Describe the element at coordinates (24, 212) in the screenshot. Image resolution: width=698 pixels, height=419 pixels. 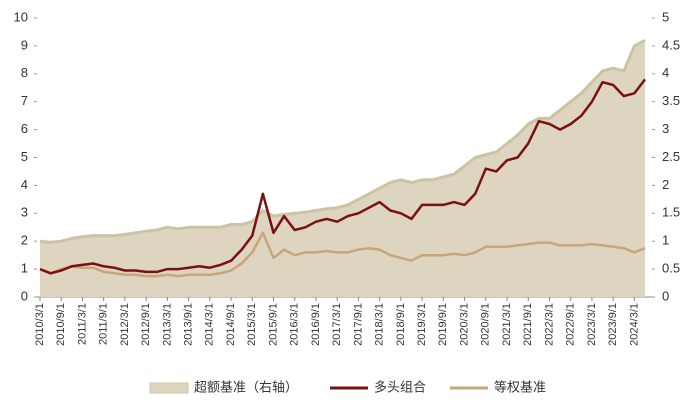
I see `y-tick-label: 3` at that location.